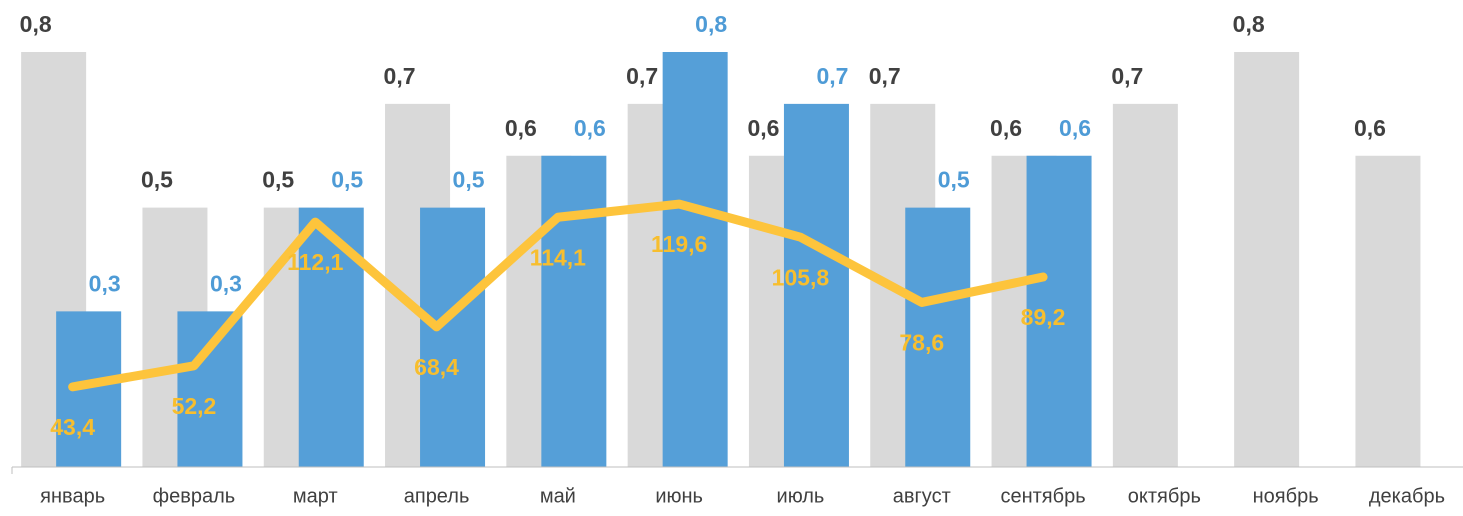 The height and width of the screenshot is (516, 1463). Describe the element at coordinates (679, 496) in the screenshot. I see `x-tick-label: июнь` at that location.